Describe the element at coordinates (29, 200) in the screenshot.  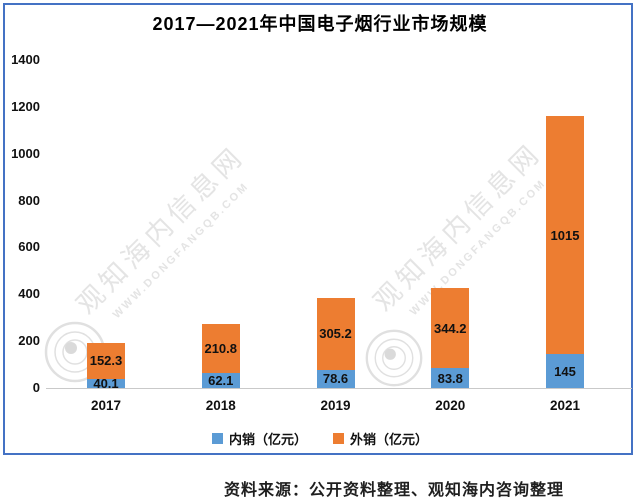
I see `y-axis-tick-label: 800` at that location.